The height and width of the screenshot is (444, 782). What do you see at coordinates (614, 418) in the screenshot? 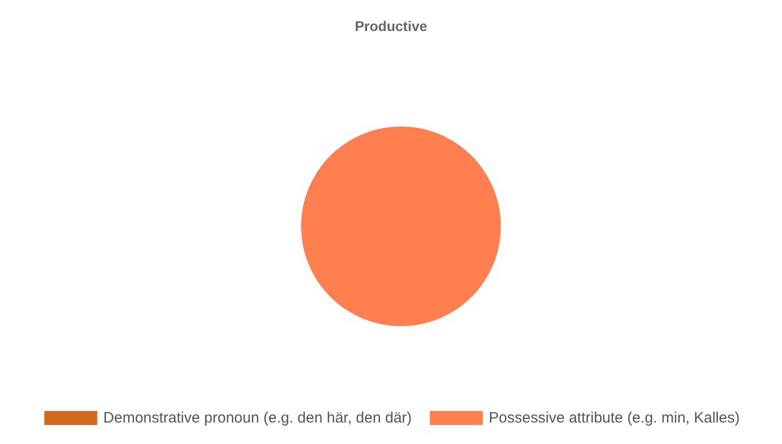
I see `legend-label: Possessive attribute (e.g. min, Kalles)` at bounding box center [614, 418].